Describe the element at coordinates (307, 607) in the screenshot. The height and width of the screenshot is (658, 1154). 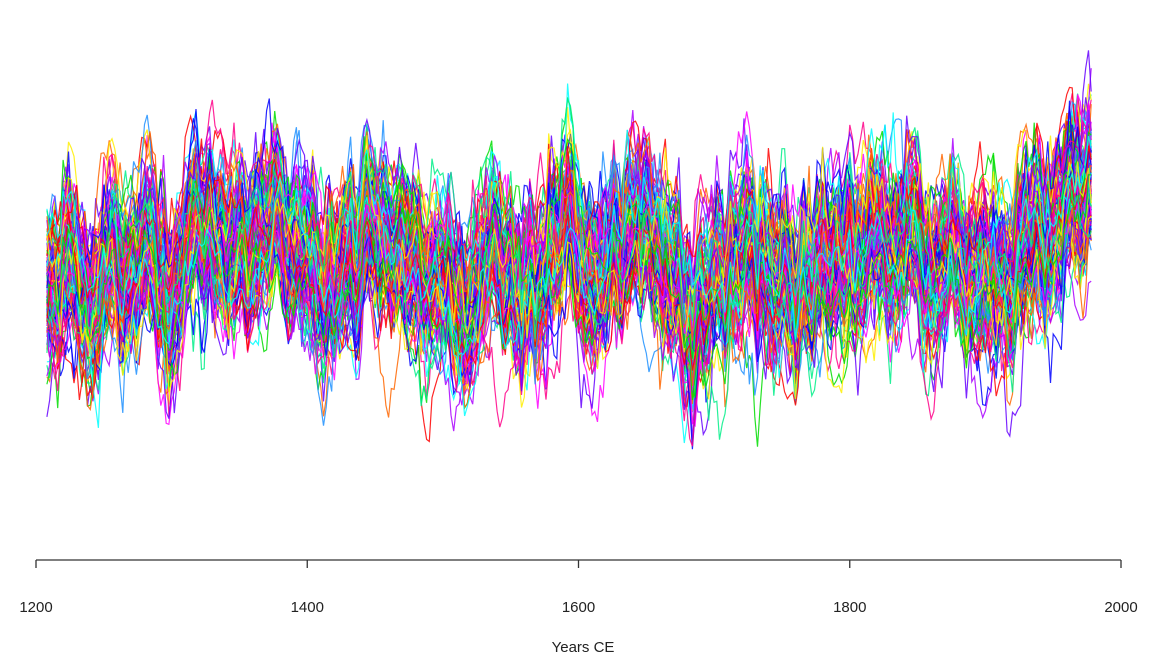
I see `x-tick-label: 1400` at that location.